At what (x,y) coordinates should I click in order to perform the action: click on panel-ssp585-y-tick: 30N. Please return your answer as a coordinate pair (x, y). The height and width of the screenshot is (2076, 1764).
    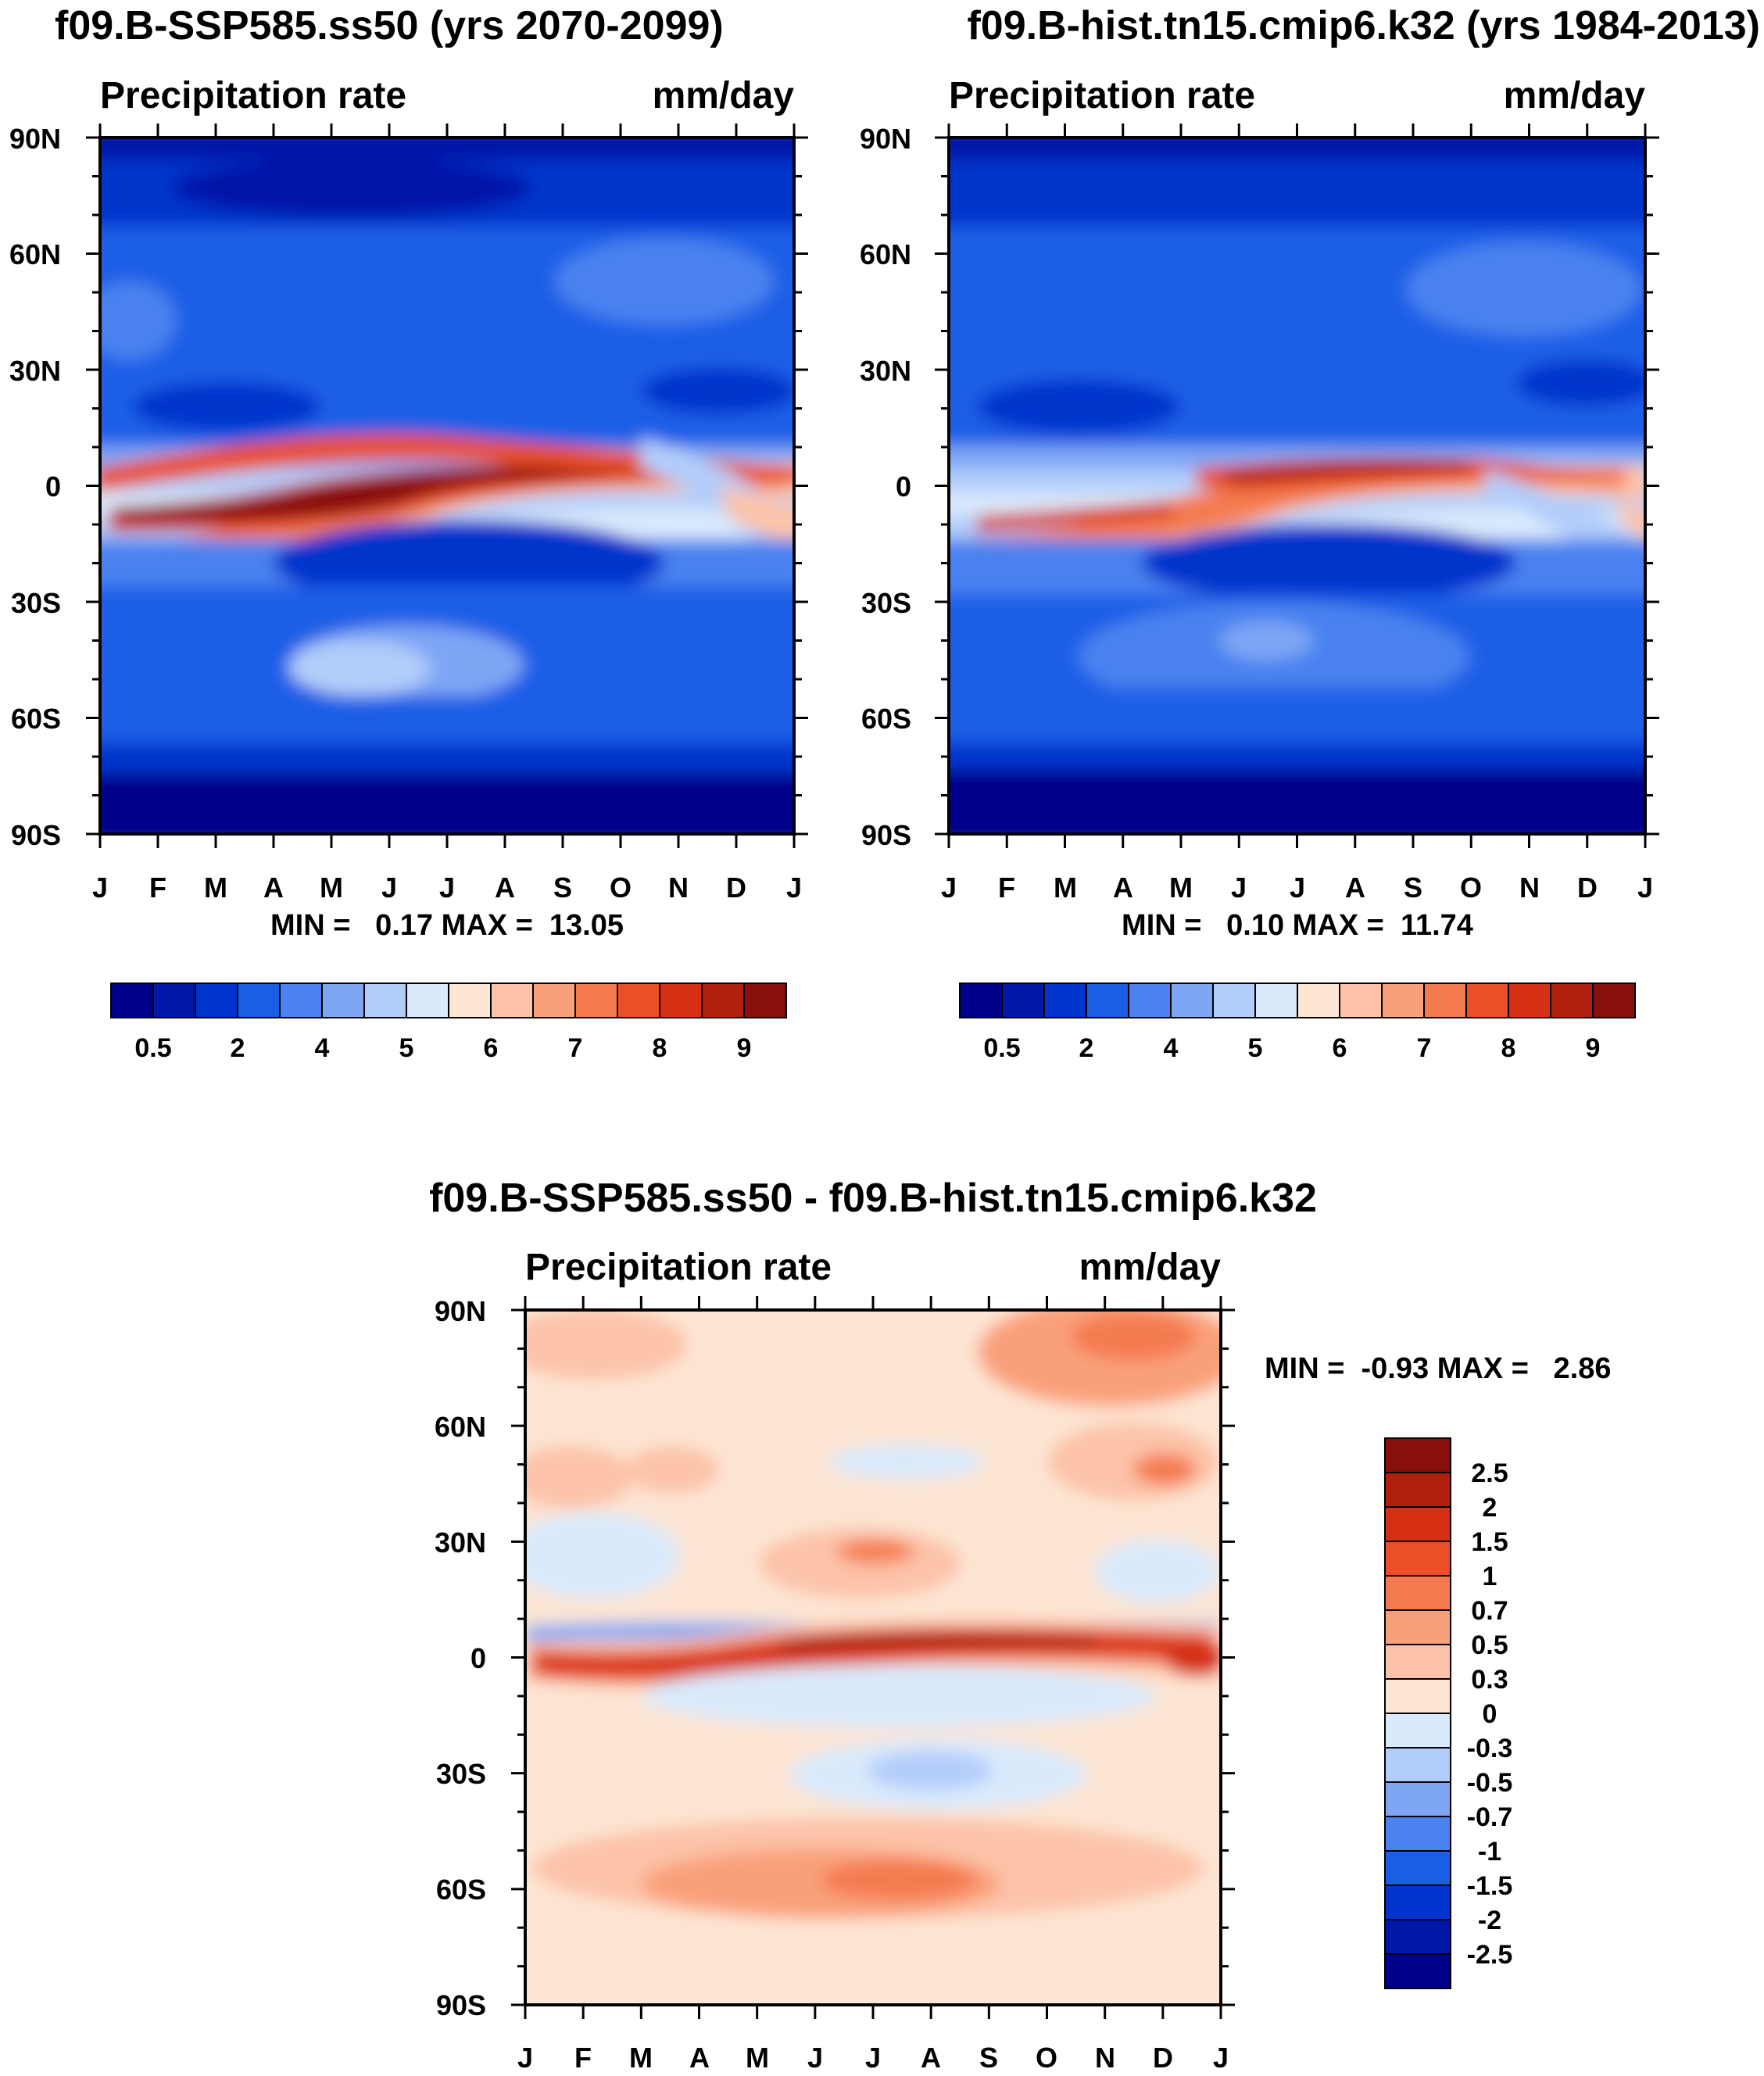
    Looking at the image, I should click on (35, 371).